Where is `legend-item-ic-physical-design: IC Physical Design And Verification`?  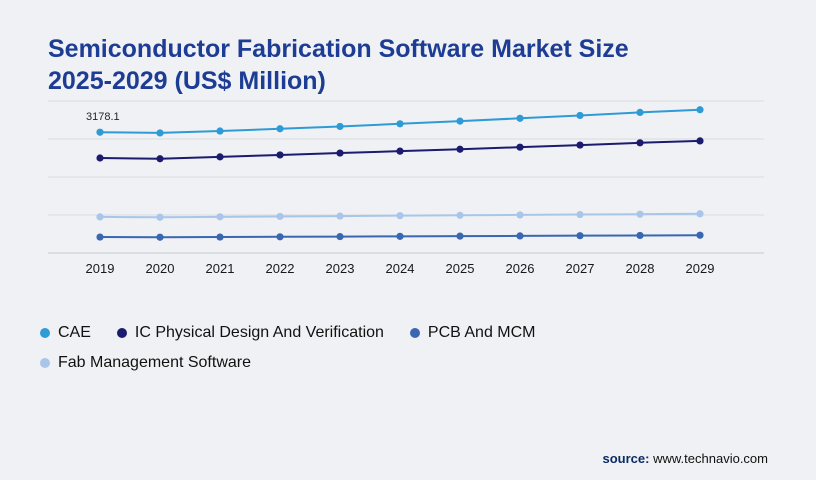
legend-item-ic-physical-design: IC Physical Design And Verification is located at coordinates (250, 333).